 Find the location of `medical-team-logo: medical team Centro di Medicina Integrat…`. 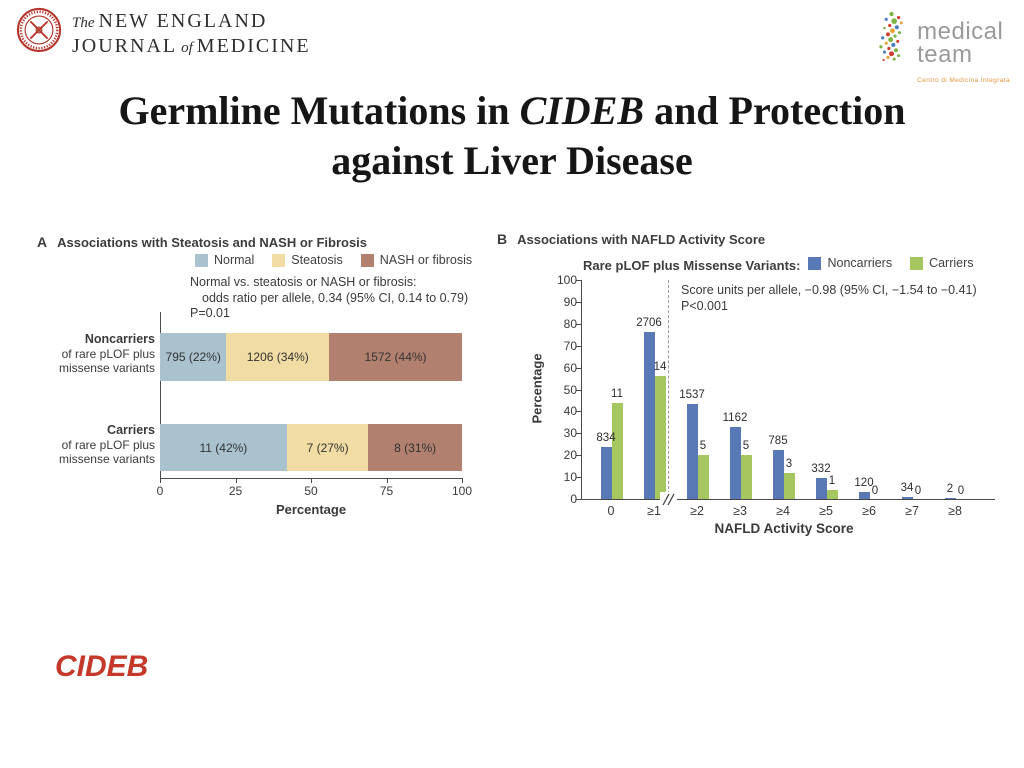

medical-team-logo: medical team Centro di Medicina Integrat… is located at coordinates (937, 49).